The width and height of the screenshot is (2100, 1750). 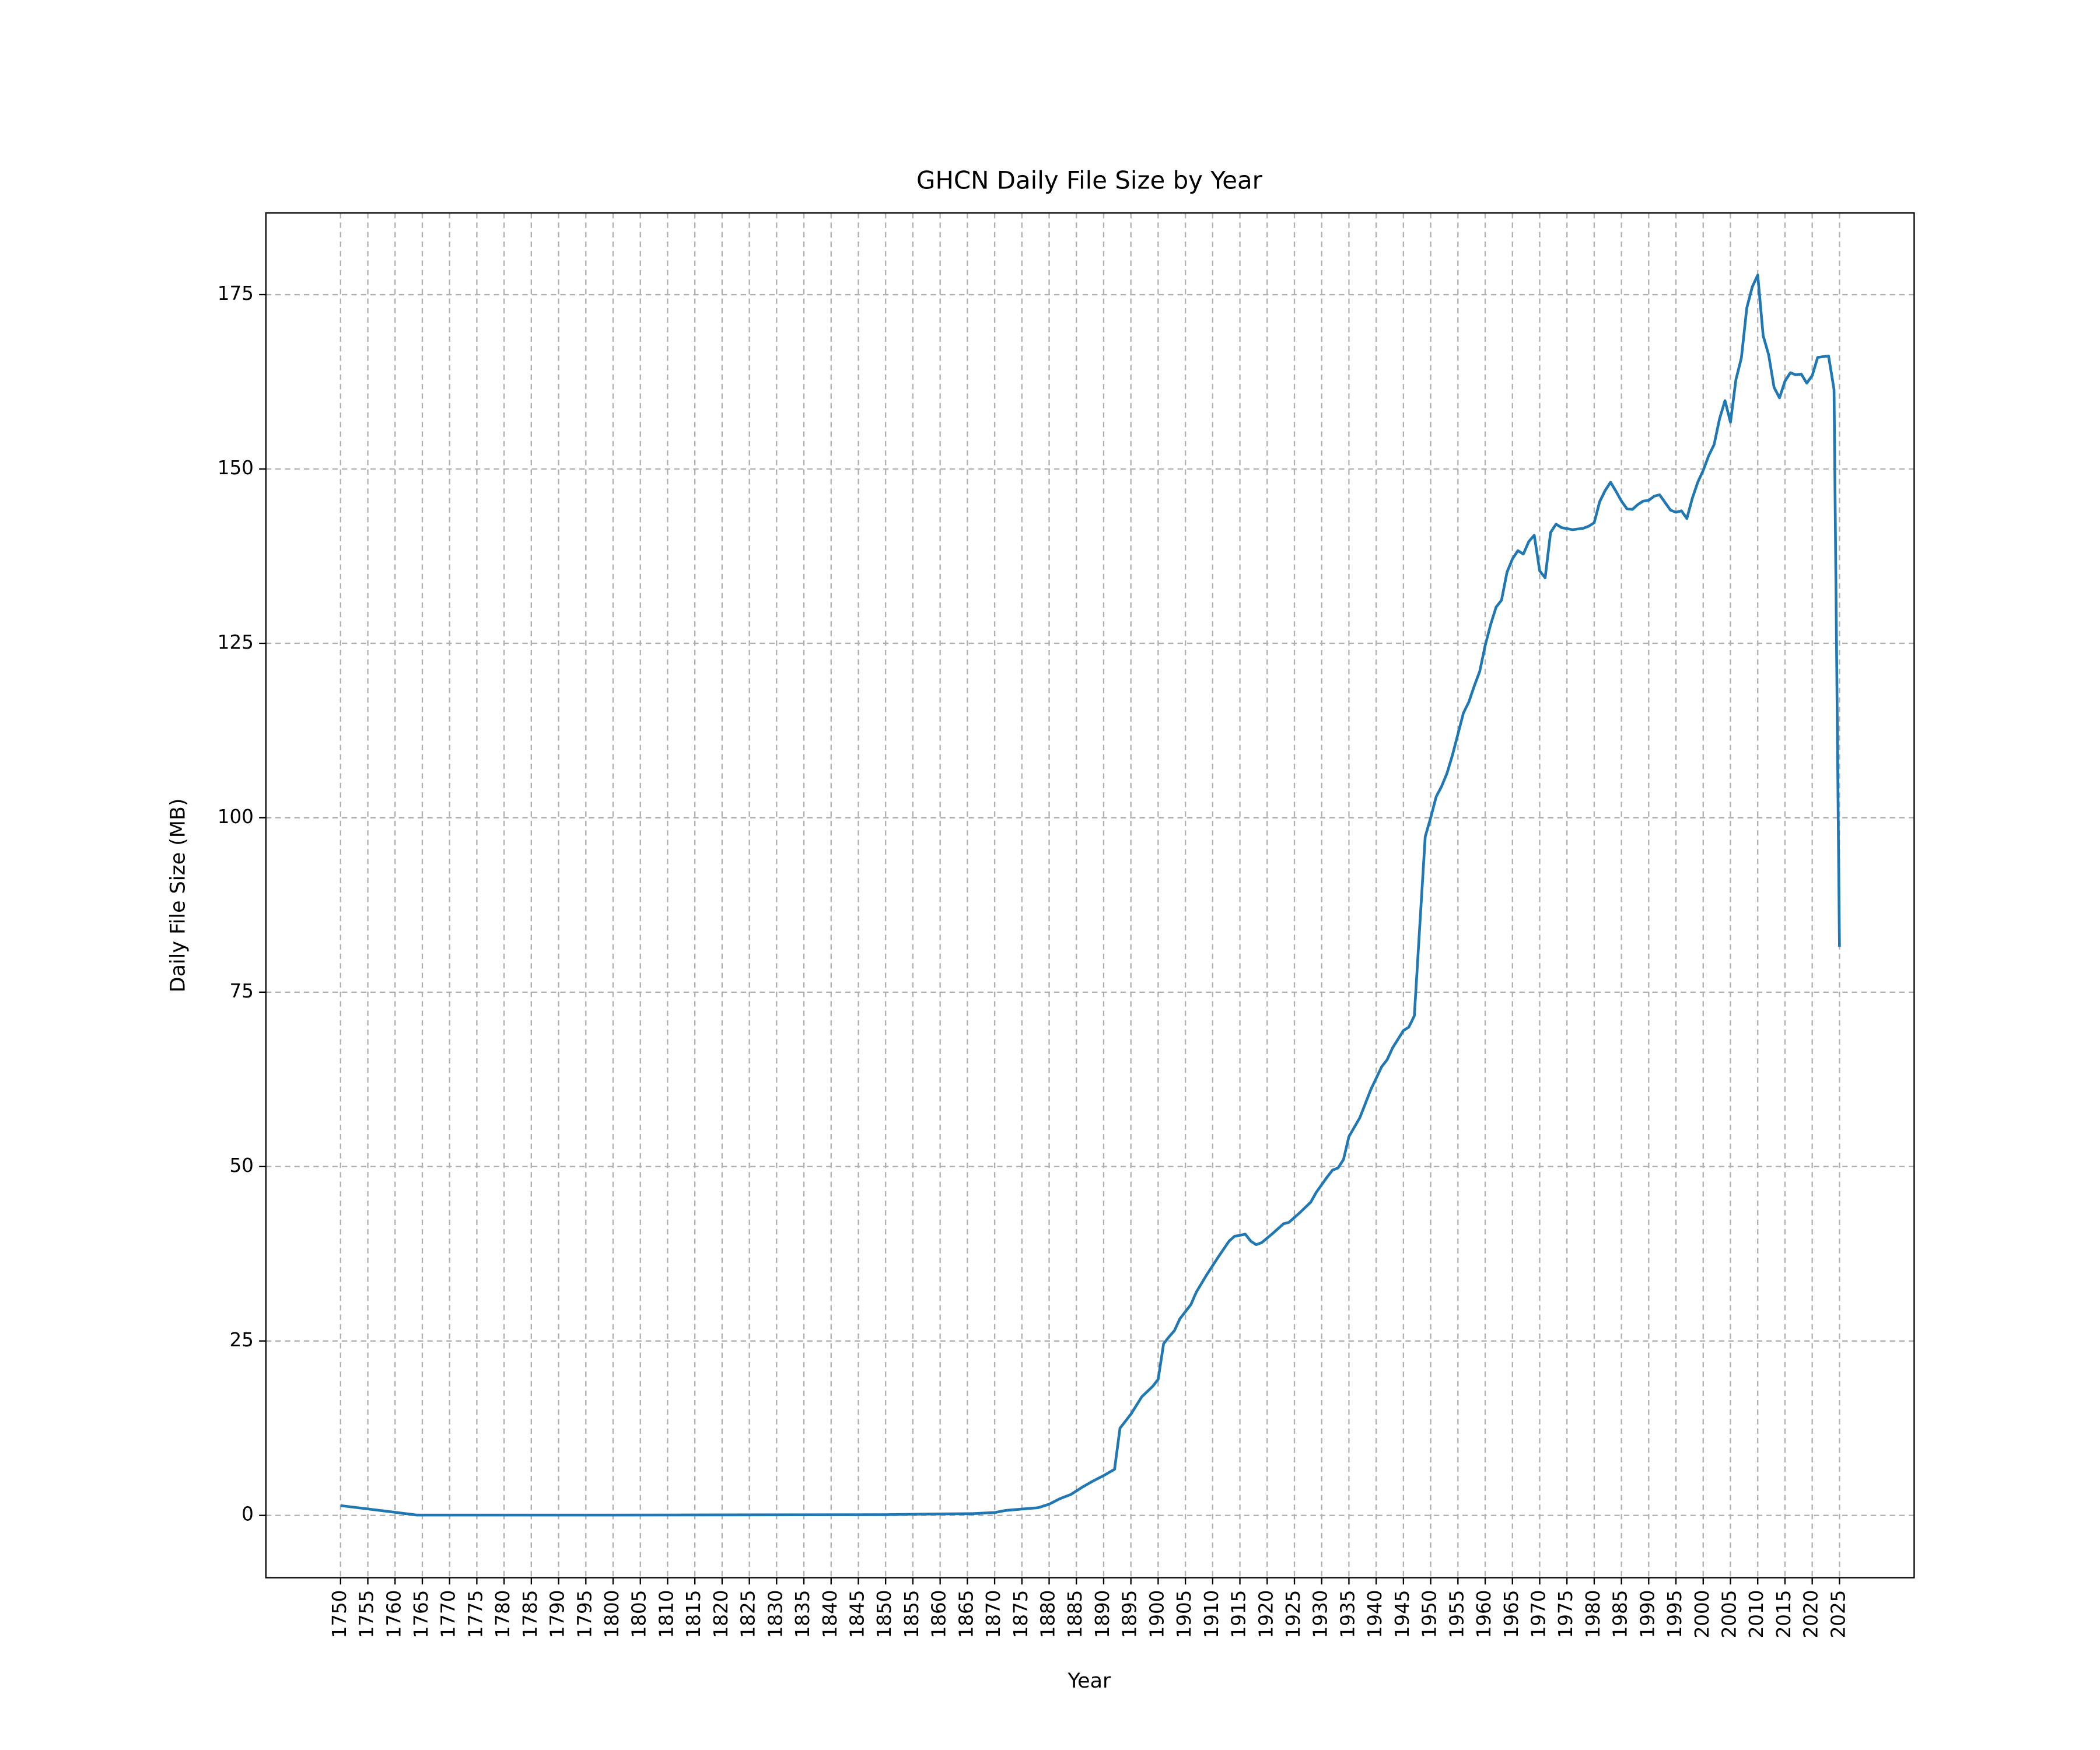 What do you see at coordinates (449, 1615) in the screenshot?
I see `x-tick-label: 1770` at bounding box center [449, 1615].